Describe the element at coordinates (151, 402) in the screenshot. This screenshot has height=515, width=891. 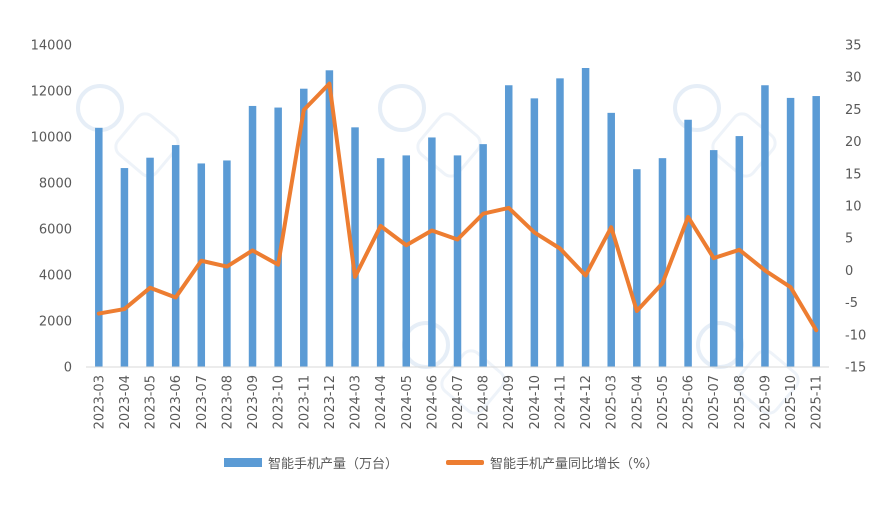
I see `x-tick-label: 2023-05` at that location.